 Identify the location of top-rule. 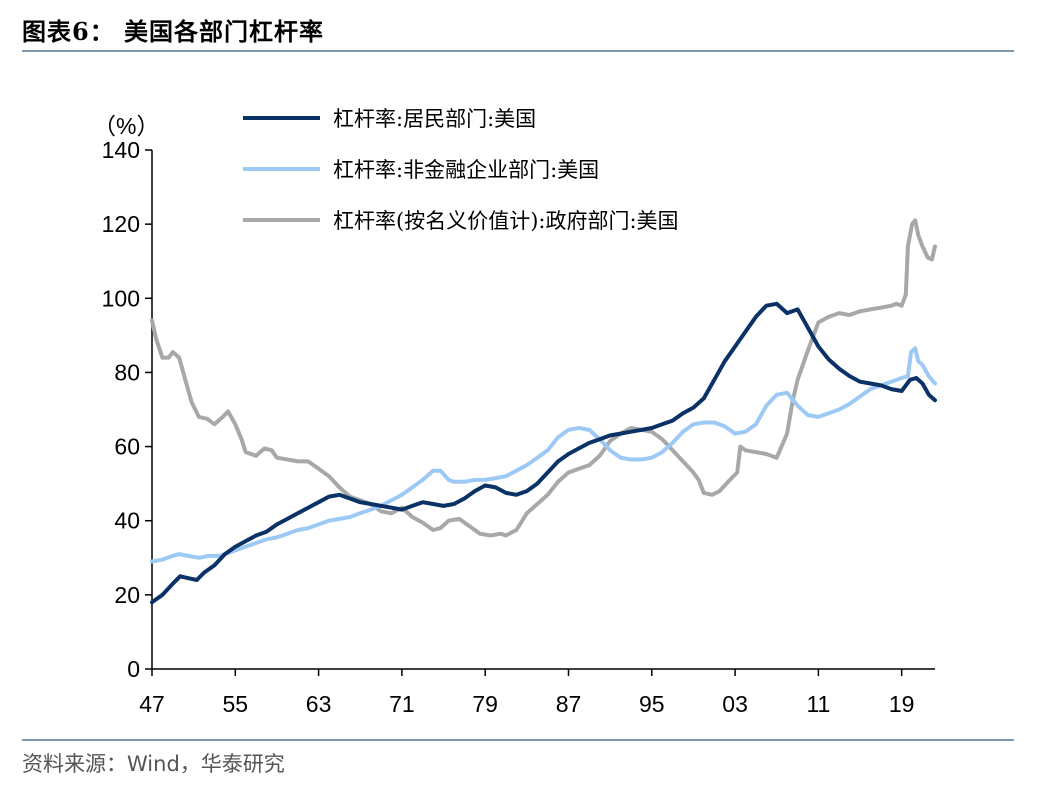
(518, 51).